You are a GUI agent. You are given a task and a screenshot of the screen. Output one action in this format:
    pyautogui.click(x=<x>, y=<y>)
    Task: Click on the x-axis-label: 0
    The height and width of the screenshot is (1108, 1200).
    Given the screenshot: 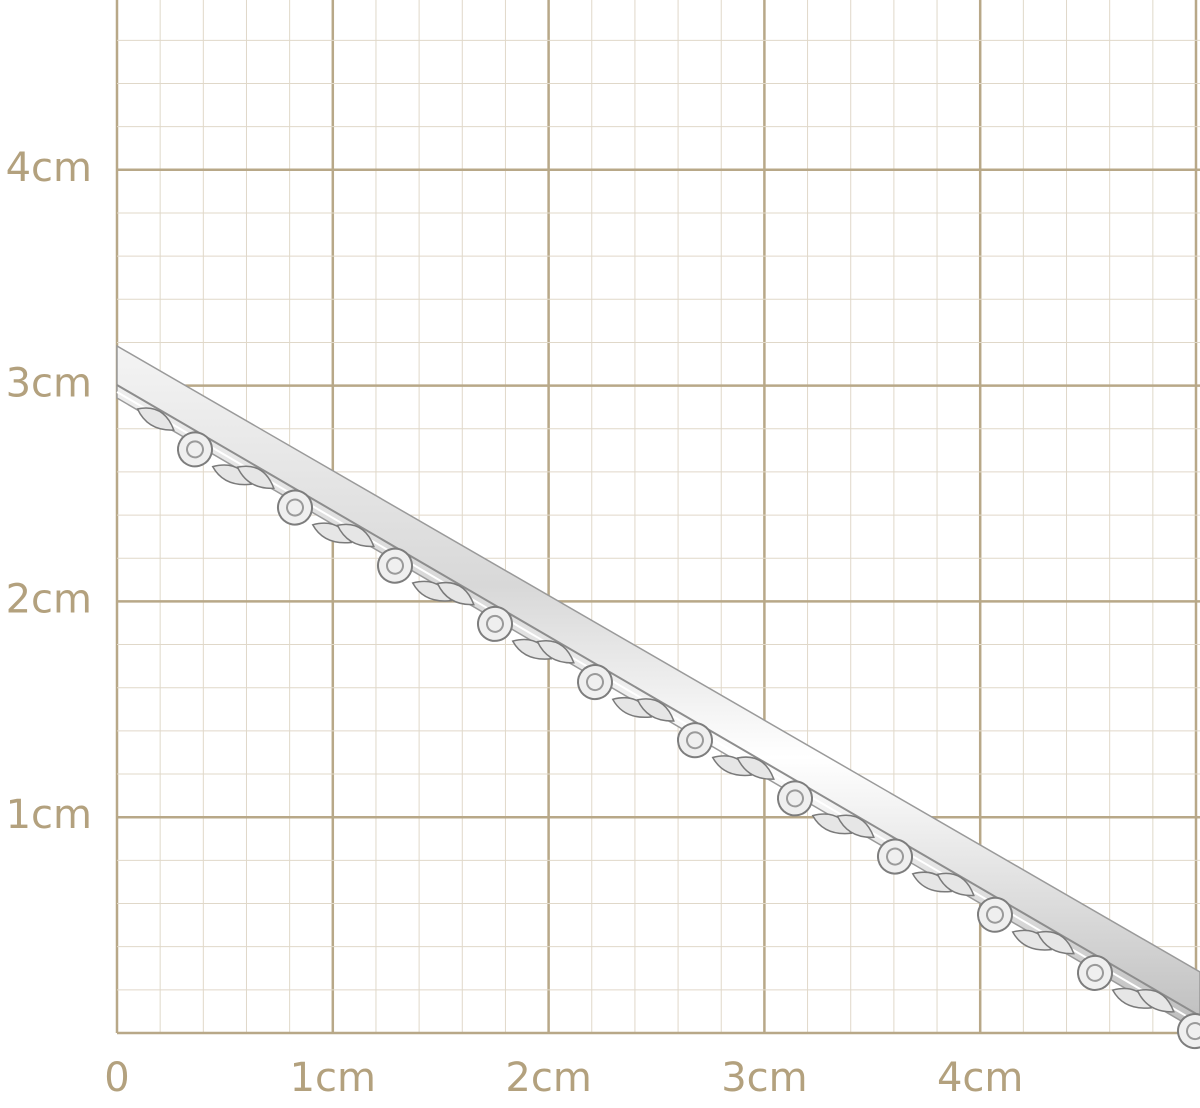 What is the action you would take?
    pyautogui.click(x=116, y=1078)
    